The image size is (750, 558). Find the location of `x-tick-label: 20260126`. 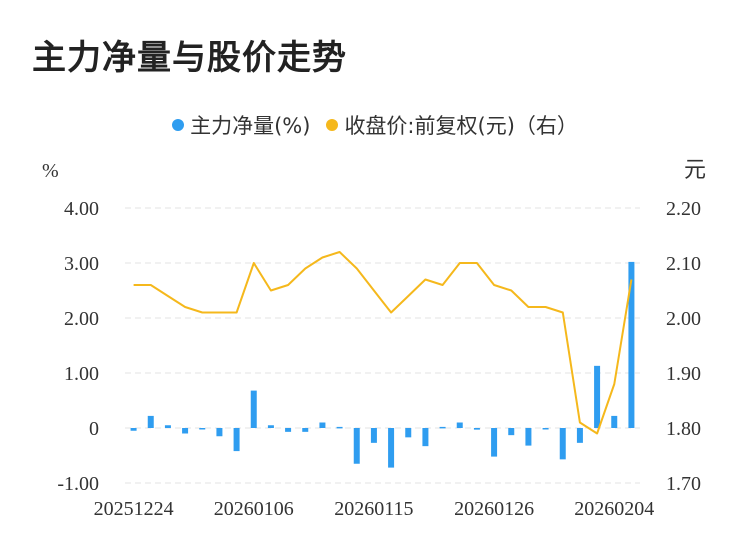

x-tick-label: 20260126 is located at coordinates (494, 509).